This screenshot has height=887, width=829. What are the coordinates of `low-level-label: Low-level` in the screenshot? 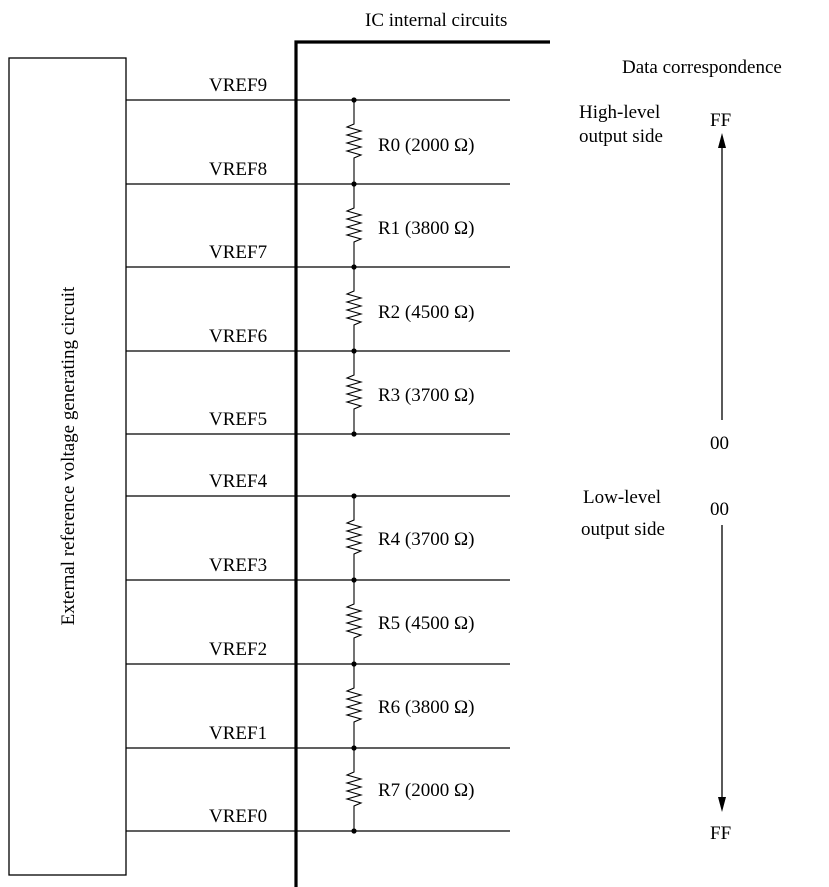 It's located at (622, 497).